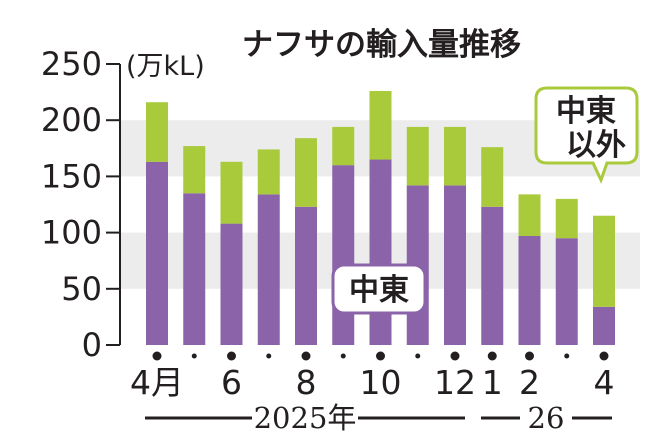 This screenshot has height=441, width=658. Describe the element at coordinates (71, 233) in the screenshot. I see `y-tick-label: 100` at that location.